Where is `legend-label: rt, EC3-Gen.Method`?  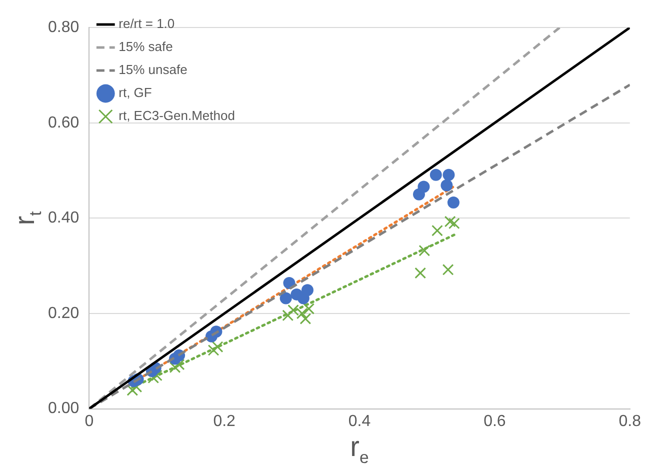
legend-label: rt, EC3-Gen.Method is located at coordinates (176, 116).